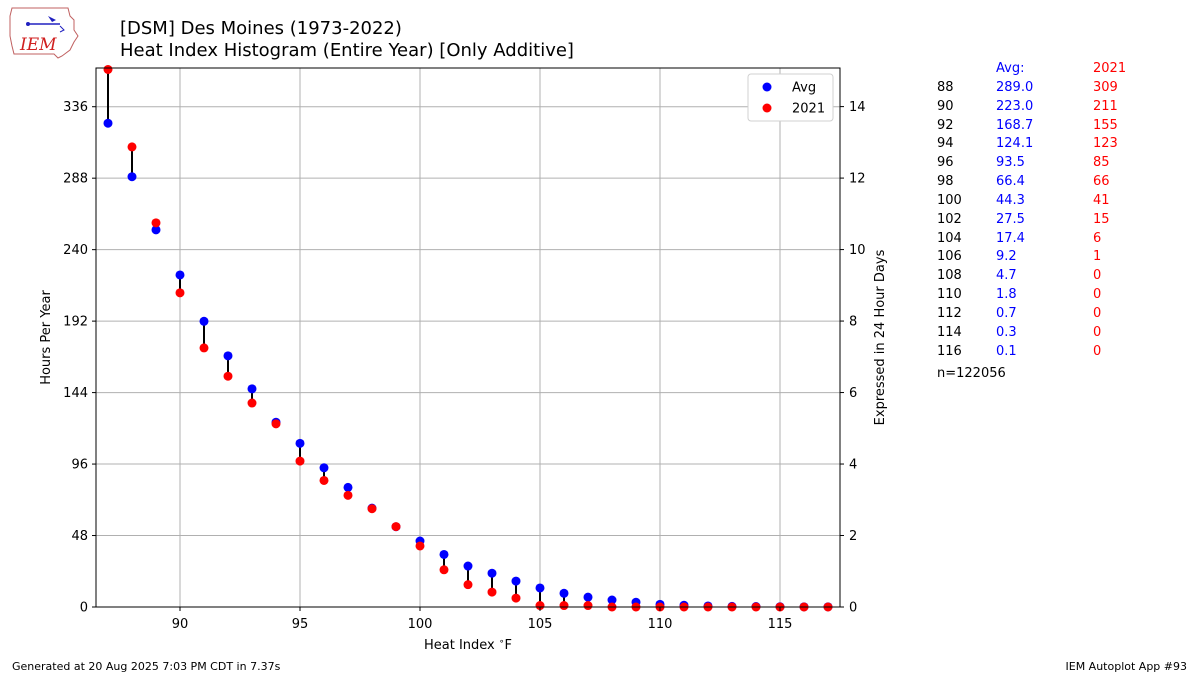 The image size is (1200, 675). I want to click on x-label-unit: F, so click(508, 645).